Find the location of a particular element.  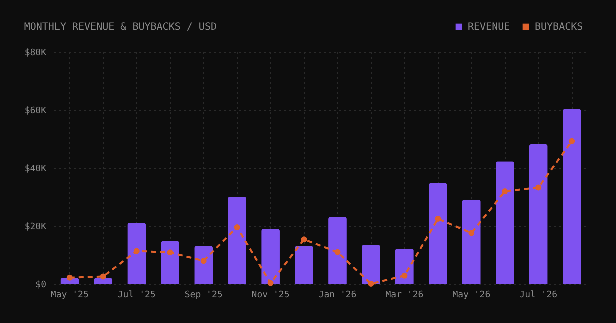

legend-label: BUYBACKS is located at coordinates (559, 27).